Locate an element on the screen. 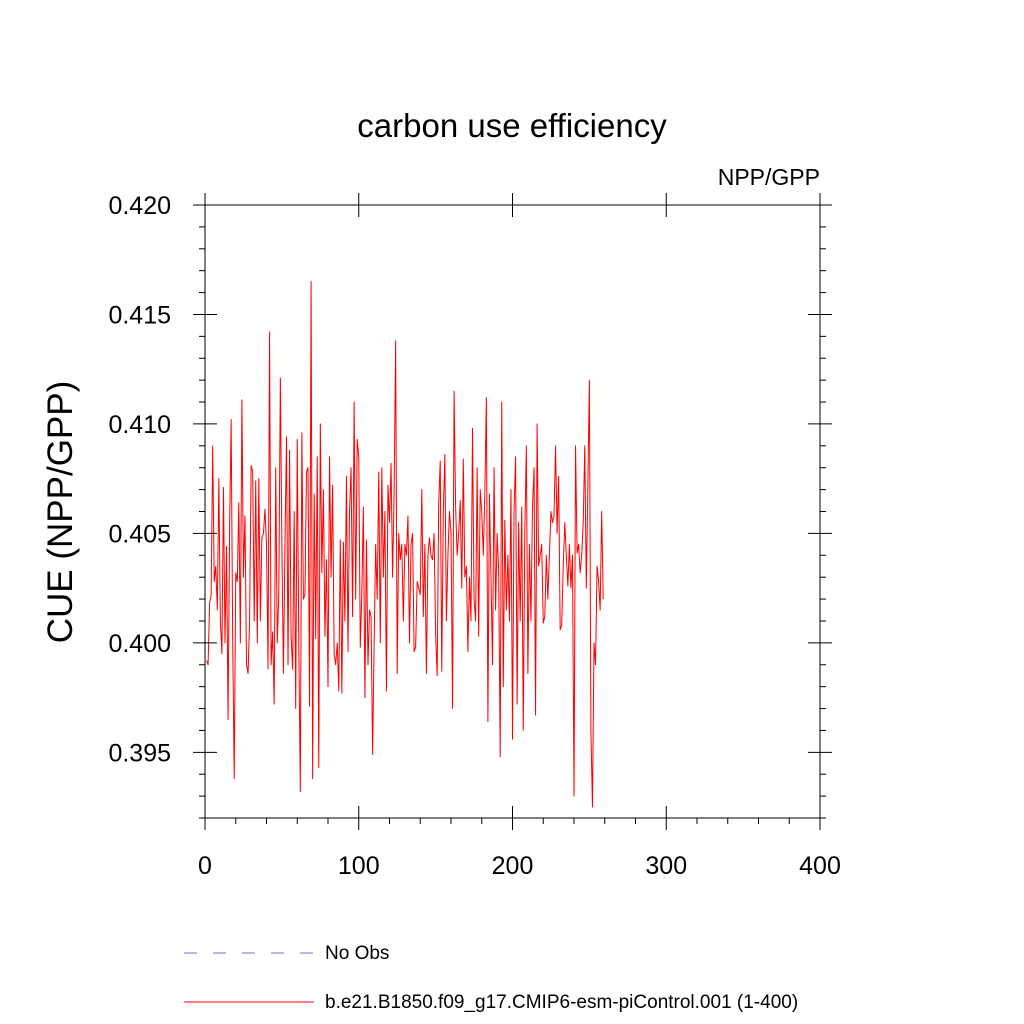 The width and height of the screenshot is (1024, 1024). y-tick-label: 0.395 is located at coordinates (139, 753).